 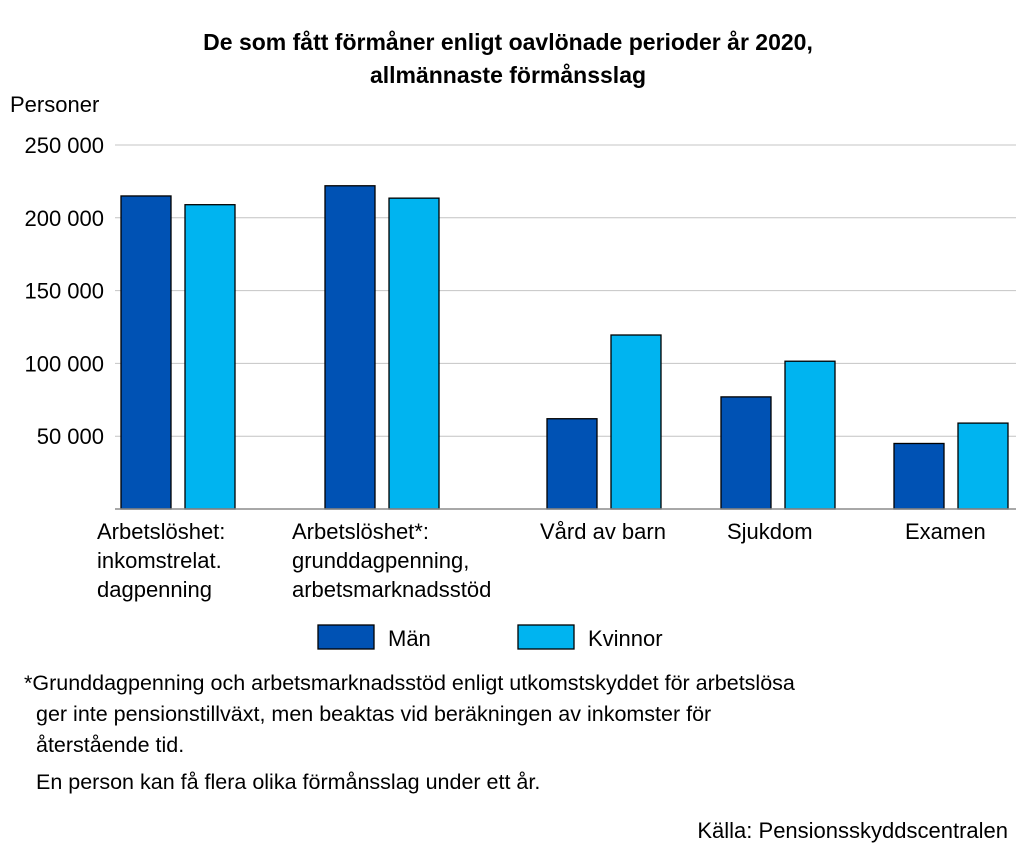 I want to click on legend-label-man: Män, so click(x=409, y=638).